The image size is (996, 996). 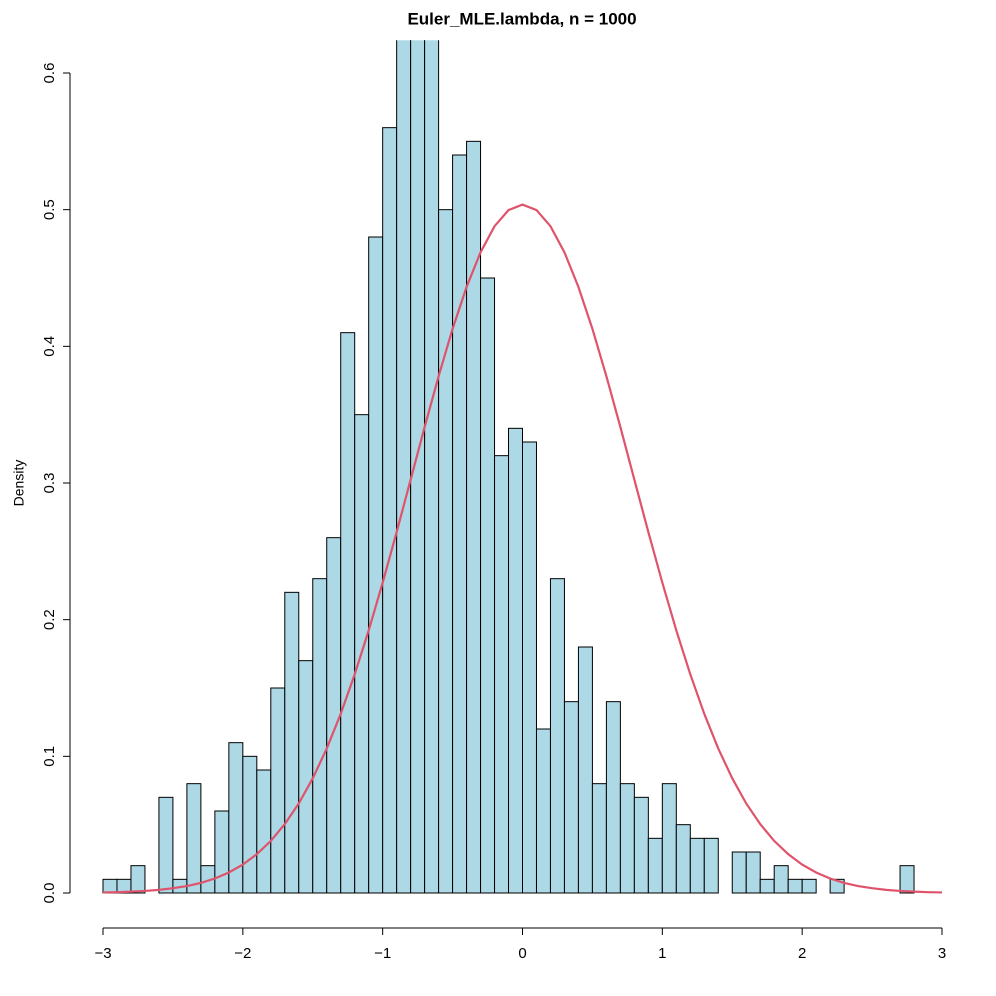 I want to click on y-tick-label: 0.4, so click(x=49, y=346).